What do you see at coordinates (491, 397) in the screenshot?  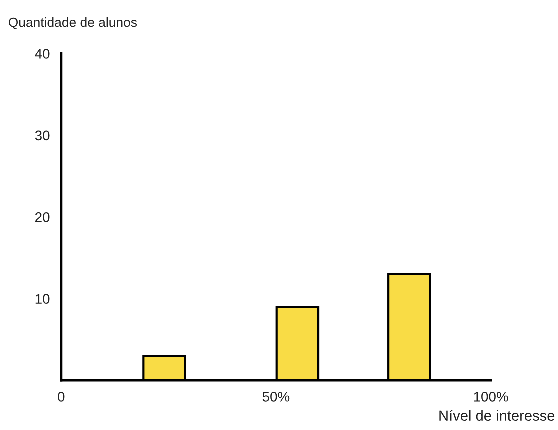 I see `x-tick-label: 100%` at bounding box center [491, 397].